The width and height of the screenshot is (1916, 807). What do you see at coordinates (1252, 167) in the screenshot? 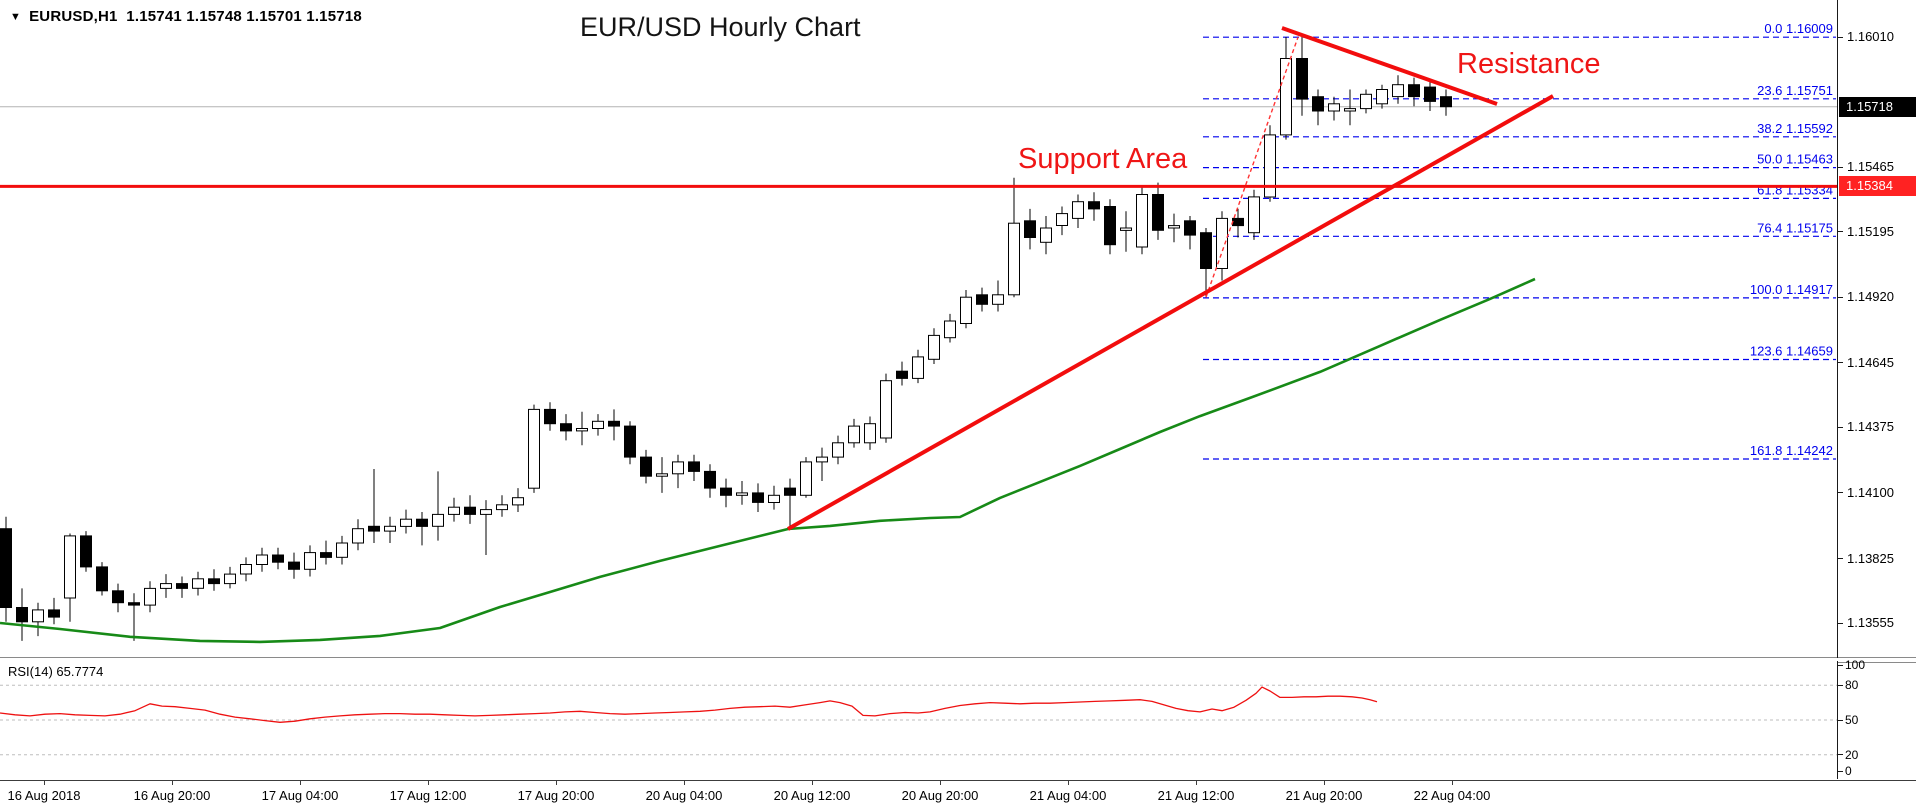
I see `fib-diagonal-line` at bounding box center [1252, 167].